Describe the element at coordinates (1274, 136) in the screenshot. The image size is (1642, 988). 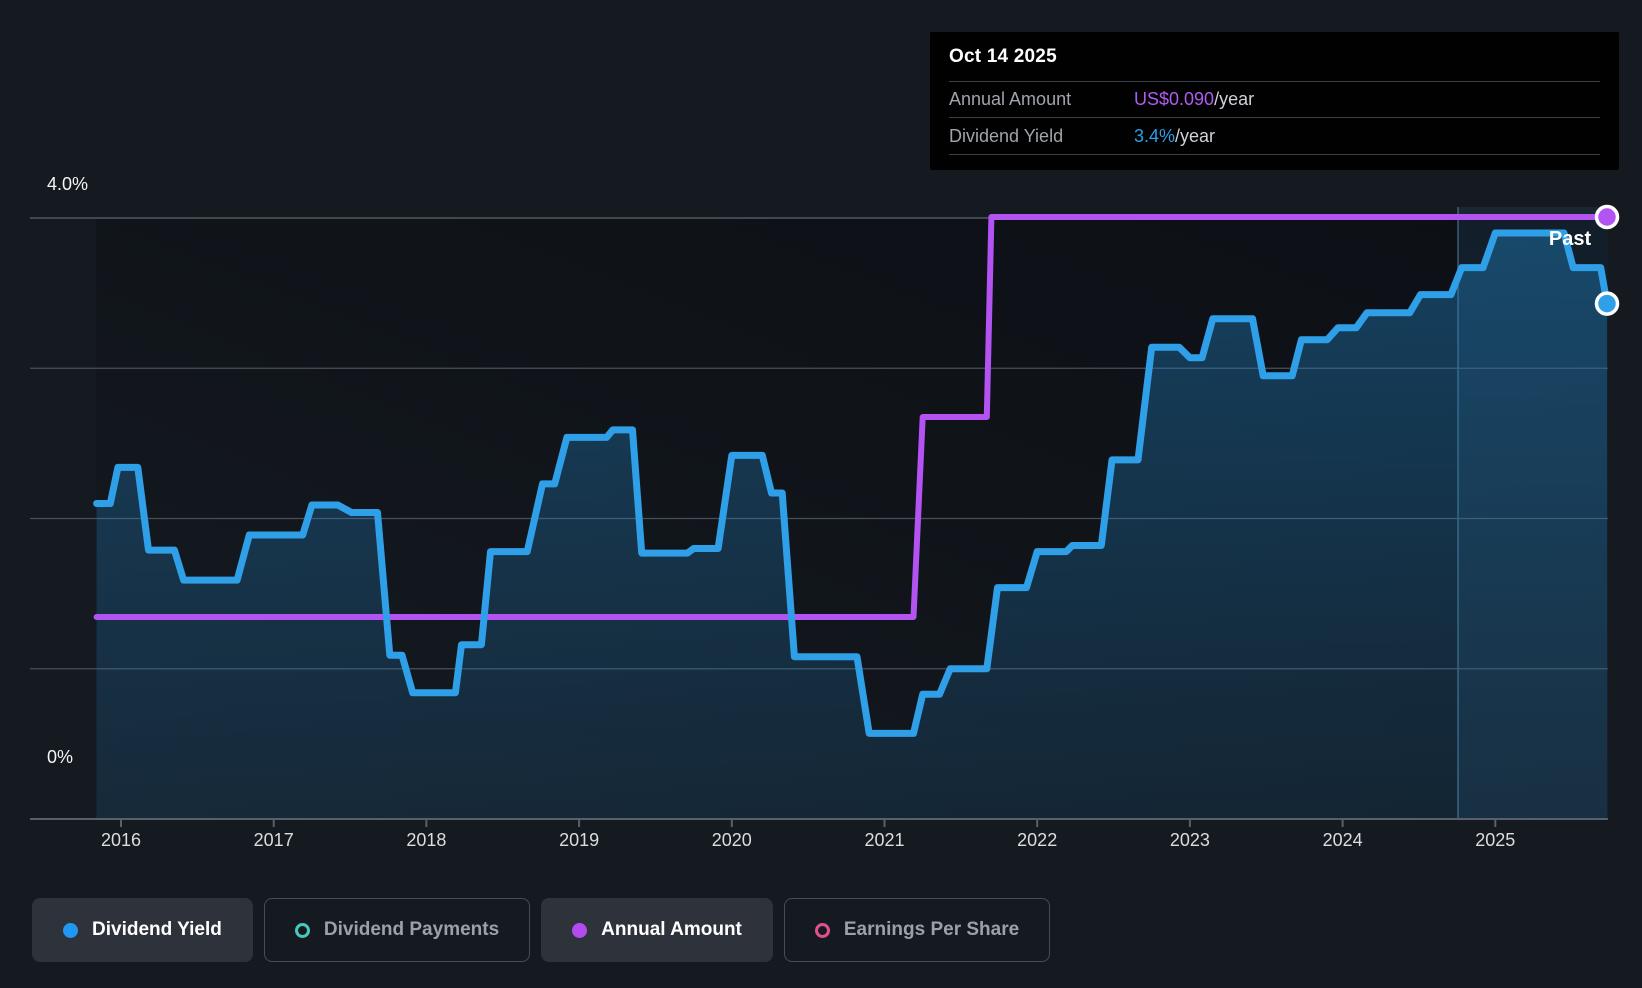
I see `tooltip-row-dividend-yield: Dividend Yield 3.4% /year` at that location.